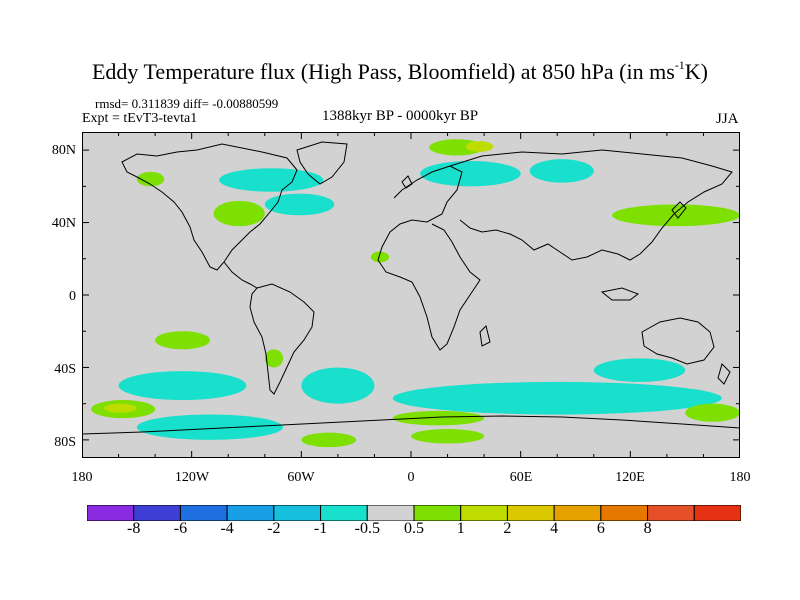 The height and width of the screenshot is (600, 800). I want to click on coast-japan, so click(679, 210).